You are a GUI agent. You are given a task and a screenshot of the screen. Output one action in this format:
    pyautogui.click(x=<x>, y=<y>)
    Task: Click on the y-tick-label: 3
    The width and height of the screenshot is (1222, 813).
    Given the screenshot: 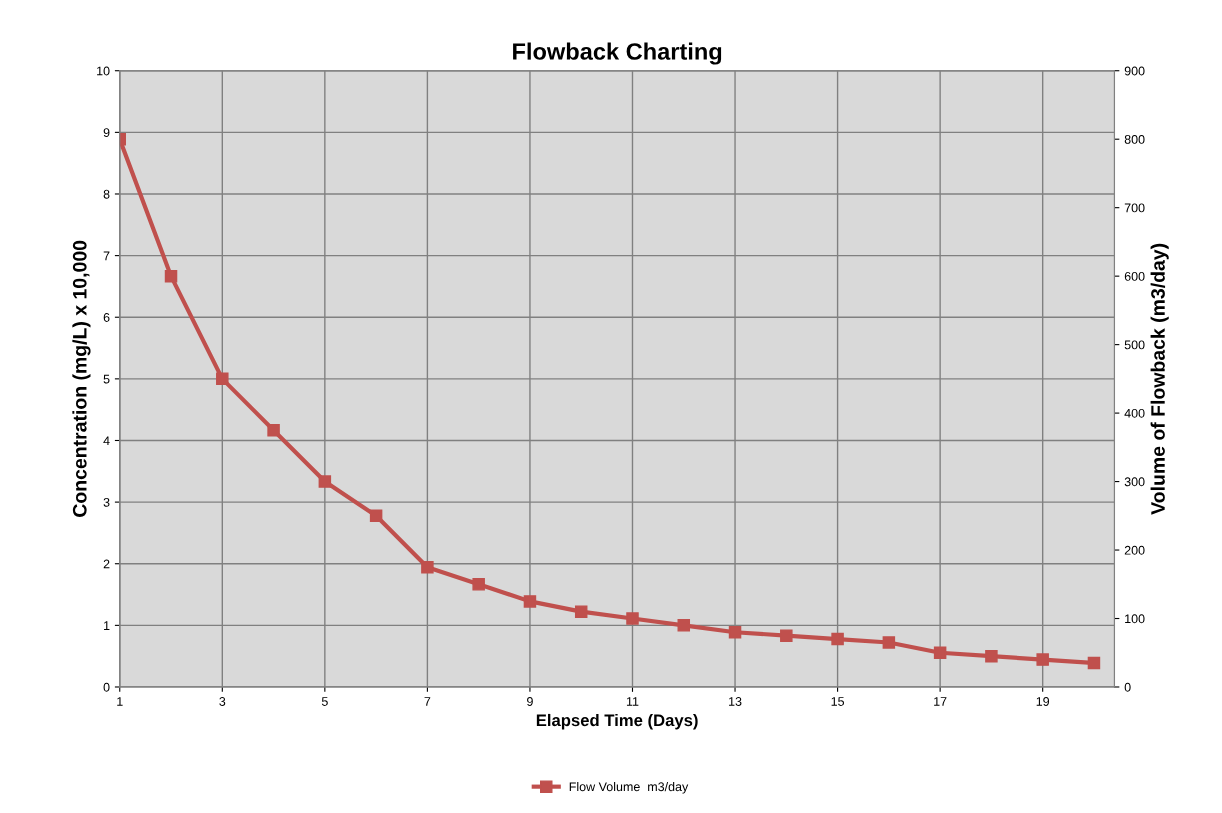 What is the action you would take?
    pyautogui.click(x=106, y=502)
    